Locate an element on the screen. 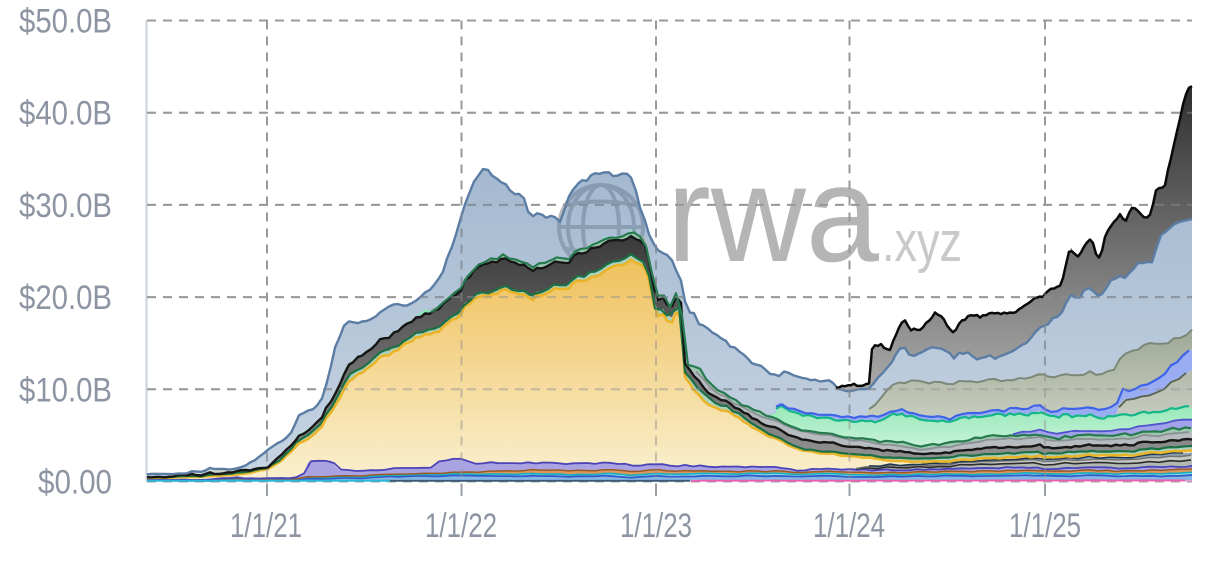 The image size is (1220, 562). svg-text: rwa is located at coordinates (773, 214).